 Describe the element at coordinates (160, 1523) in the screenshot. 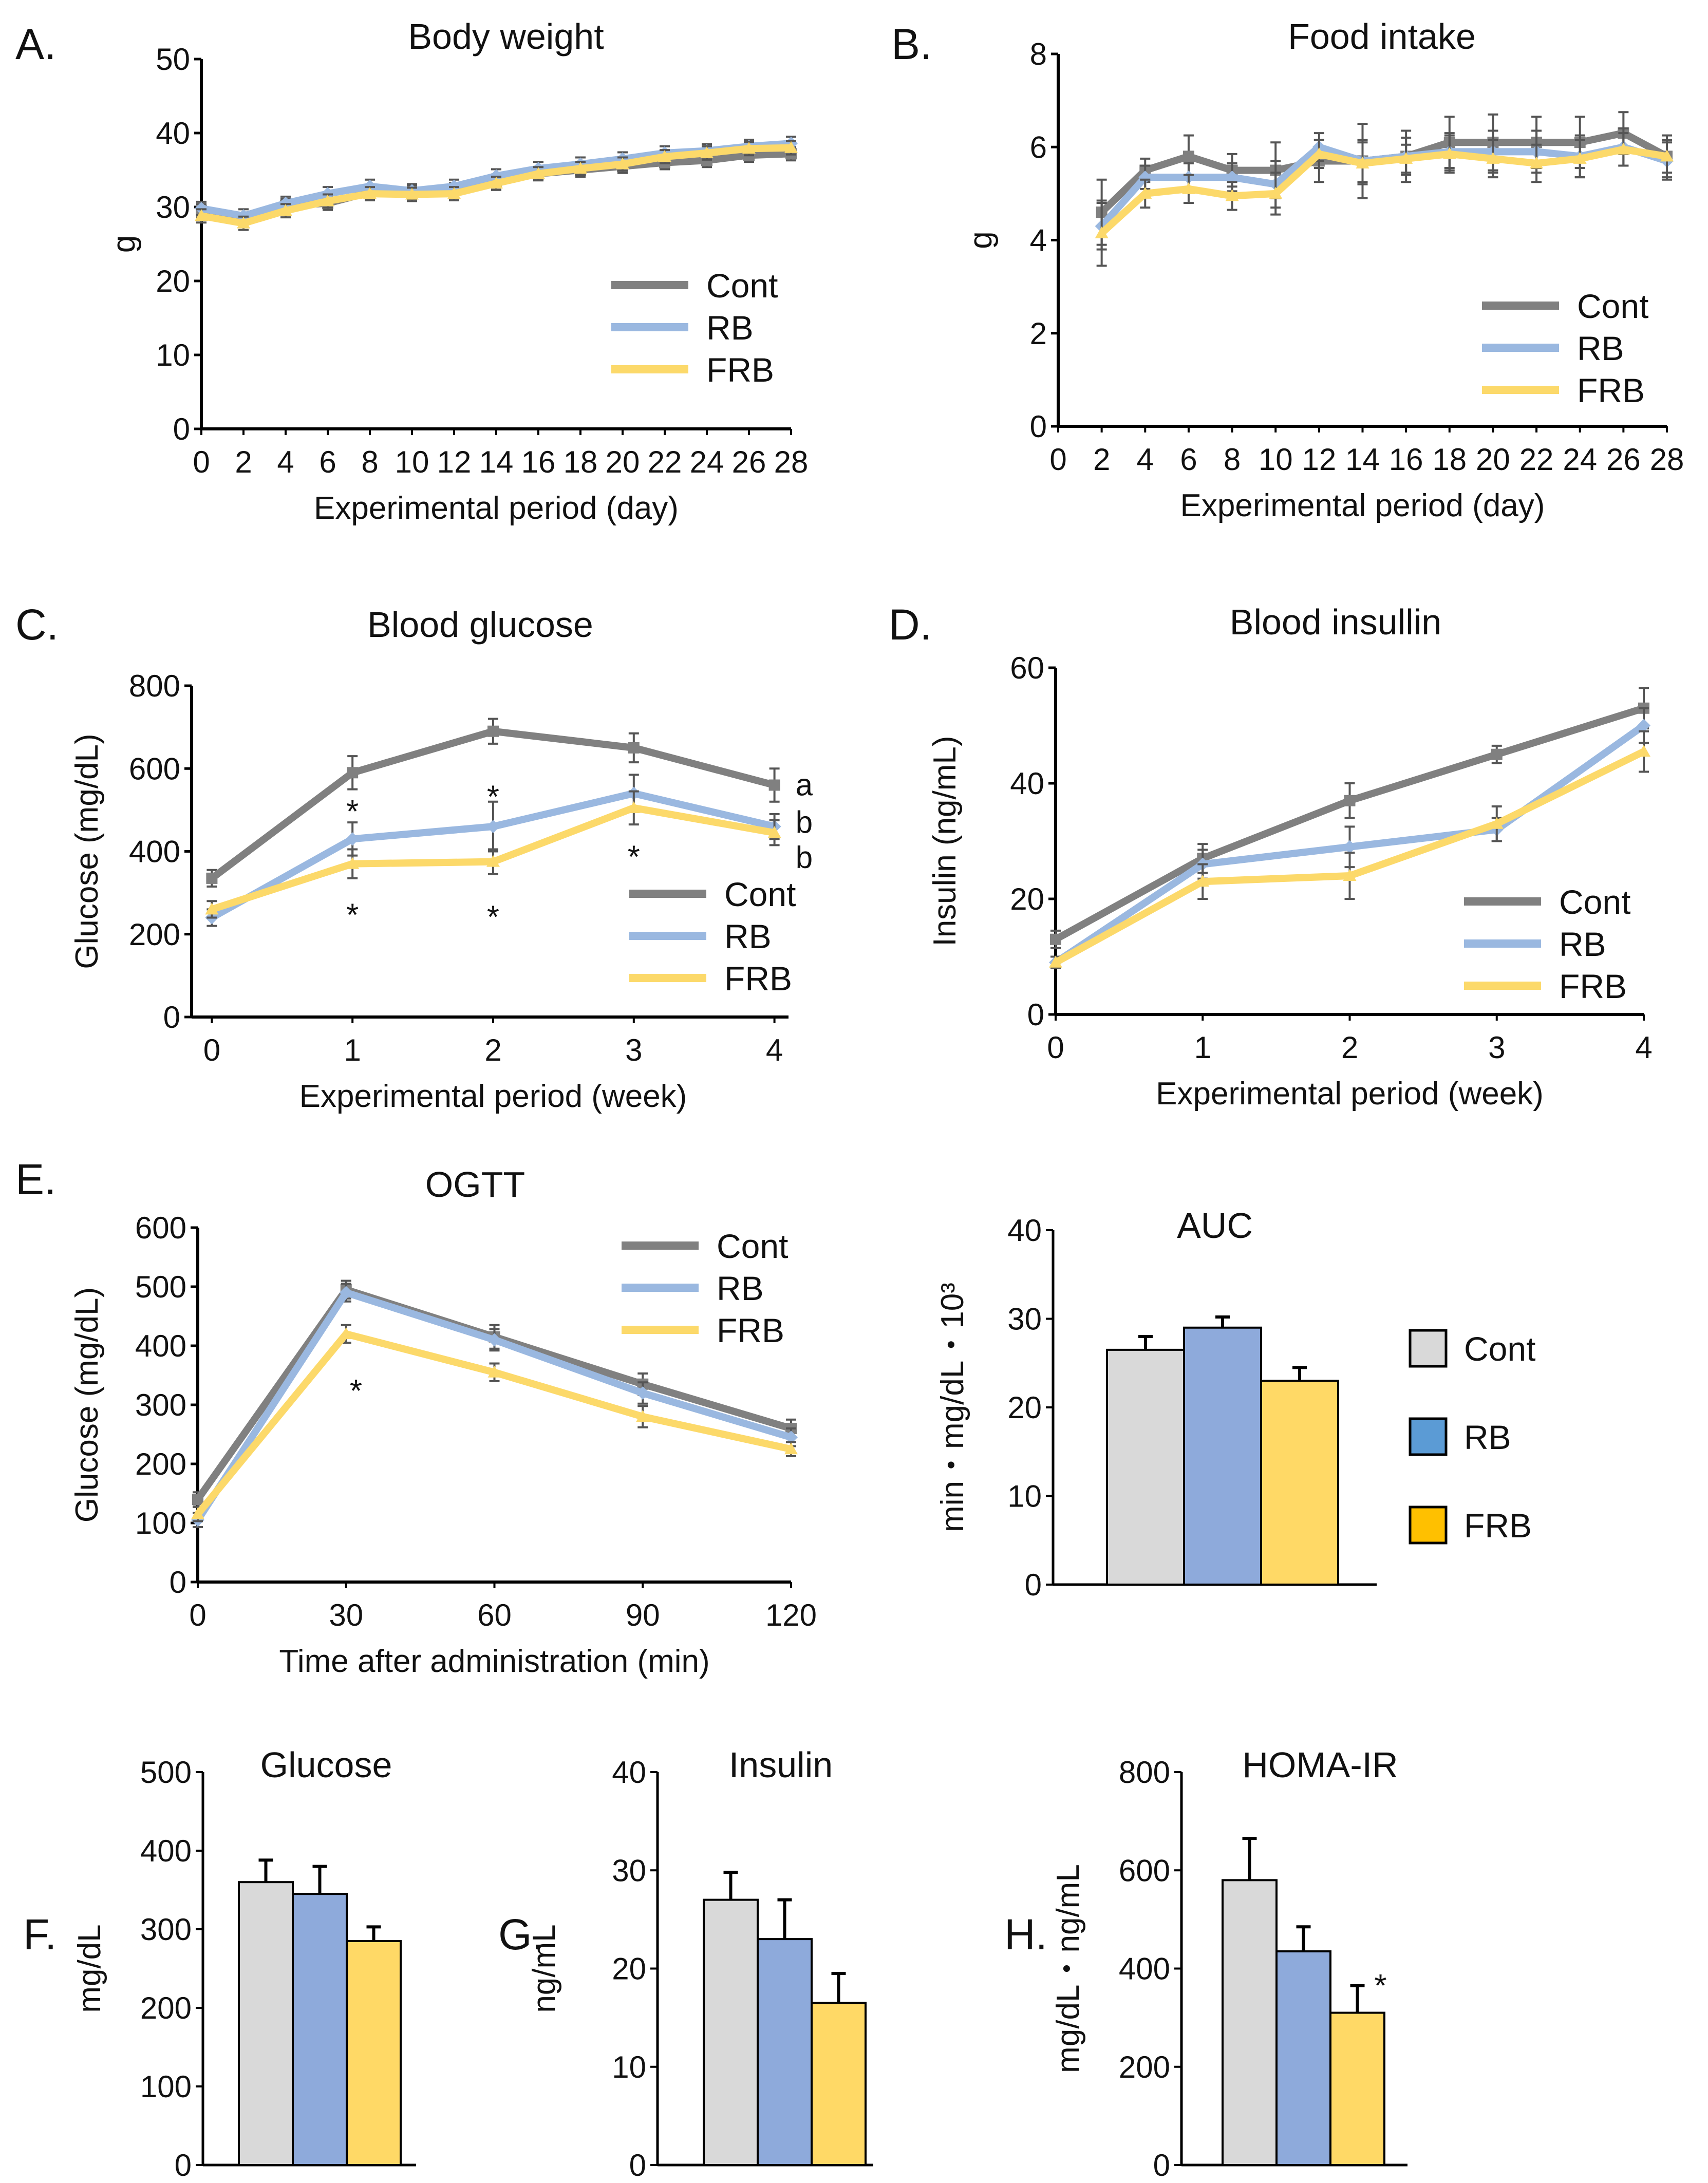

I see `y-tick-label: 100` at that location.